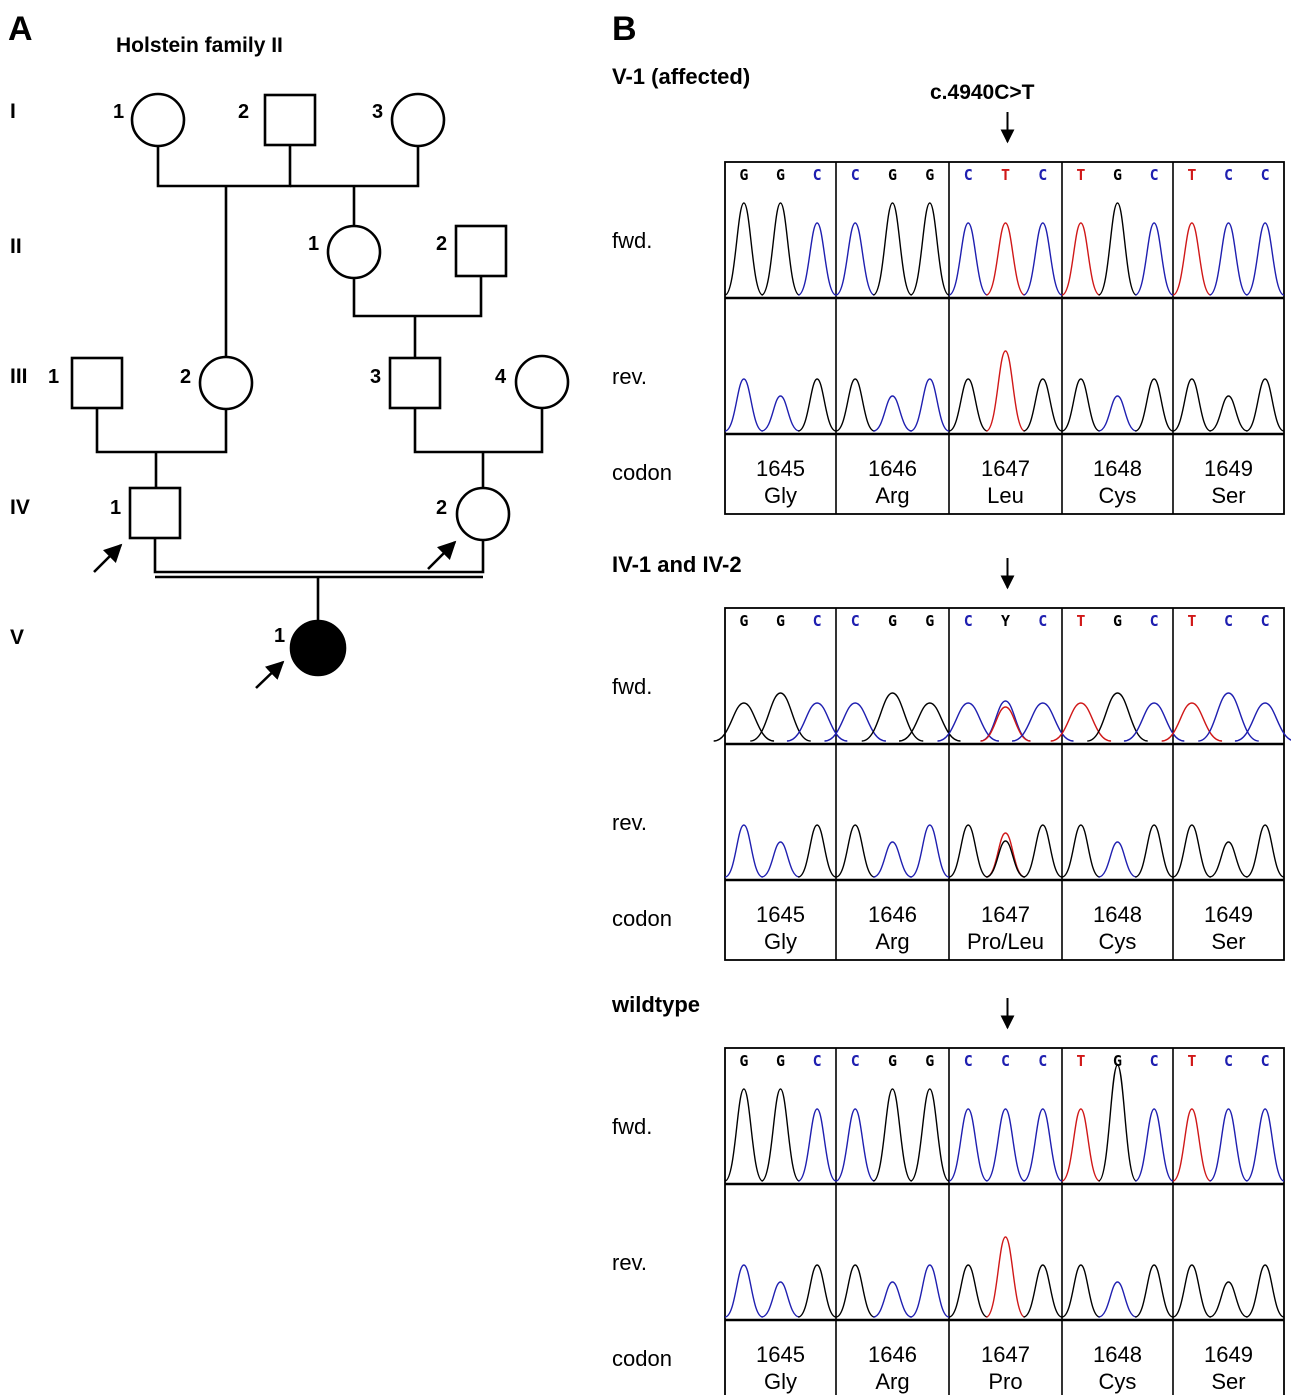 This screenshot has height=1395, width=1291. I want to click on sample-title: V-1 (affected), so click(681, 76).